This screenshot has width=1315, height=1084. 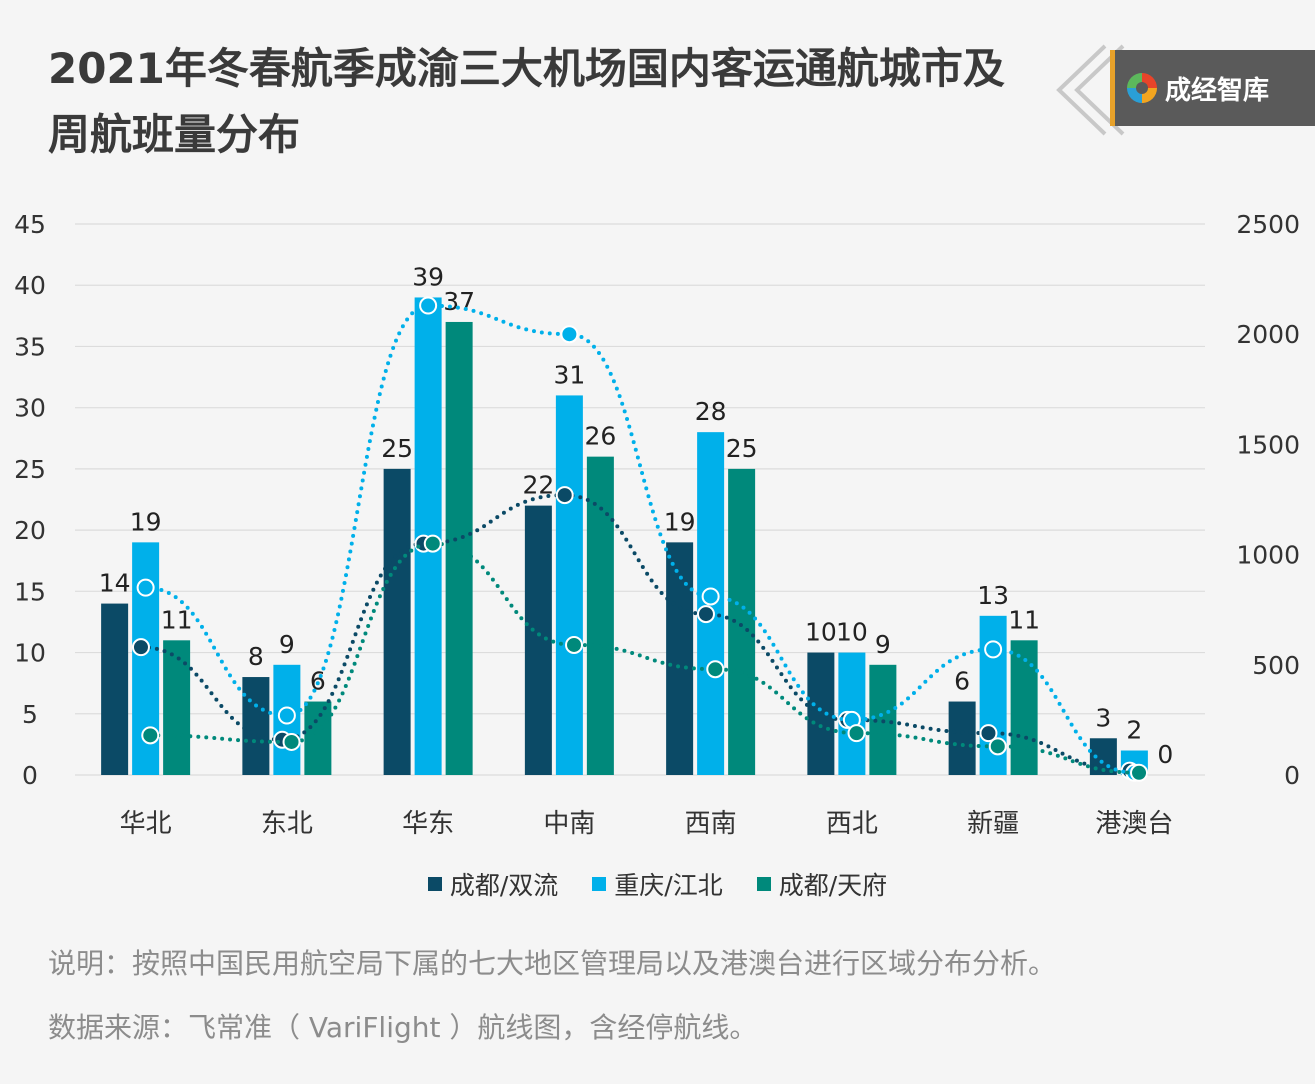 What do you see at coordinates (1103, 717) in the screenshot?
I see `bar-value-label: 3` at bounding box center [1103, 717].